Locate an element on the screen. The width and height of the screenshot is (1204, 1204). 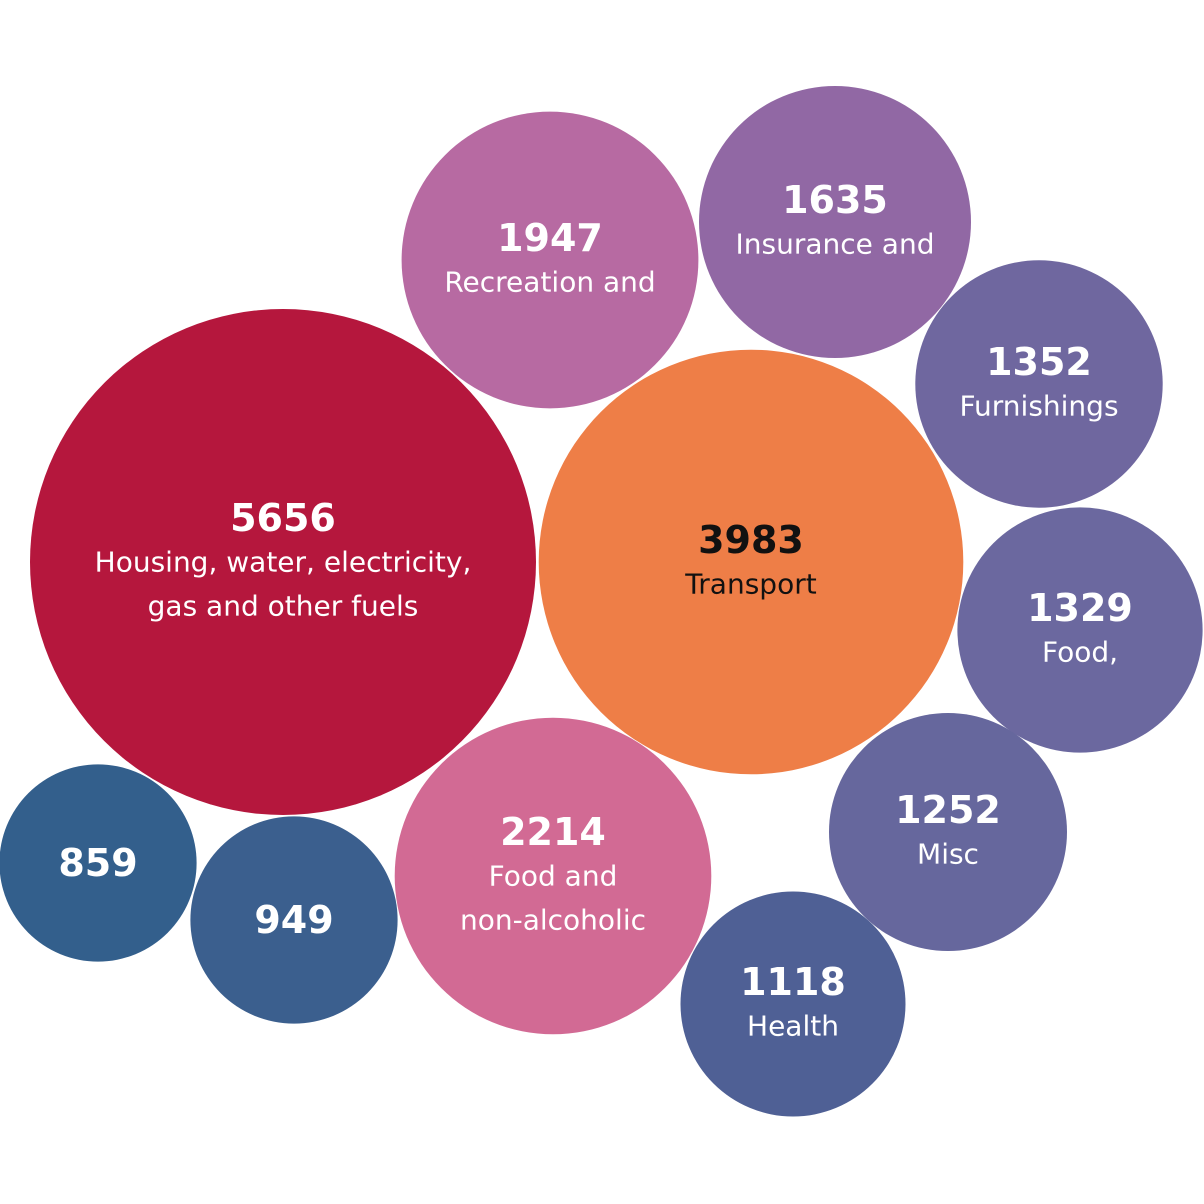
bubble-category-label: Misc is located at coordinates (948, 854).